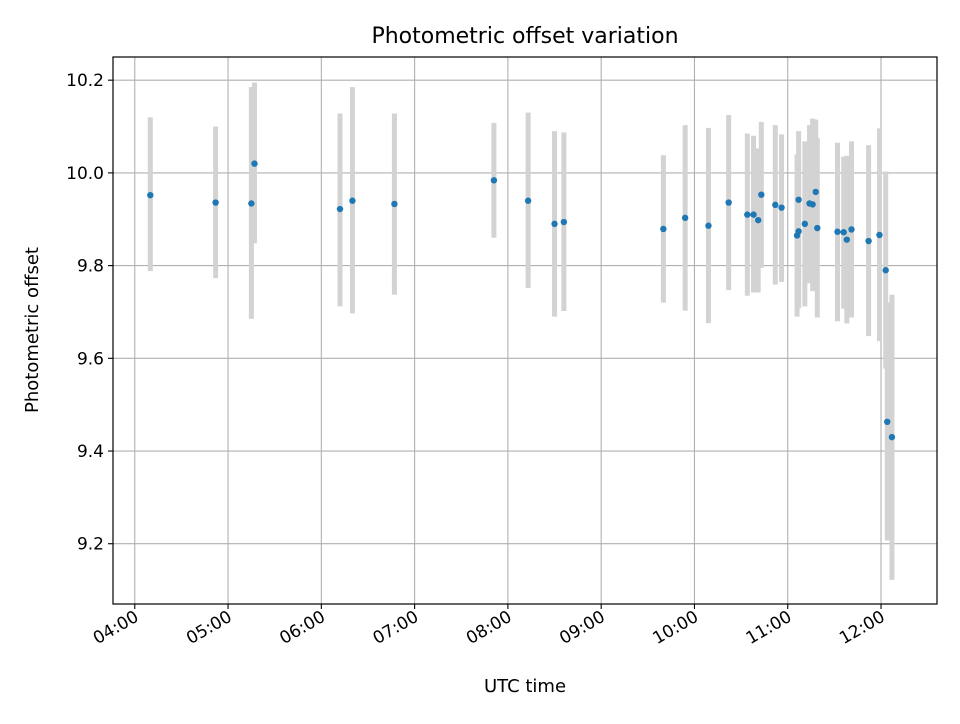 The height and width of the screenshot is (724, 960). I want to click on x-axis-label: UTC time, so click(525, 686).